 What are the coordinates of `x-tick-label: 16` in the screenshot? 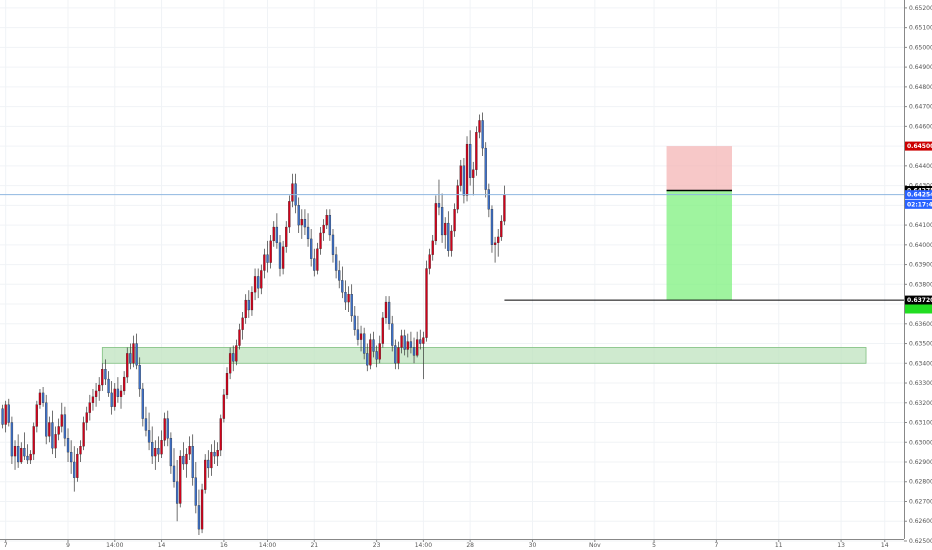 It's located at (224, 545).